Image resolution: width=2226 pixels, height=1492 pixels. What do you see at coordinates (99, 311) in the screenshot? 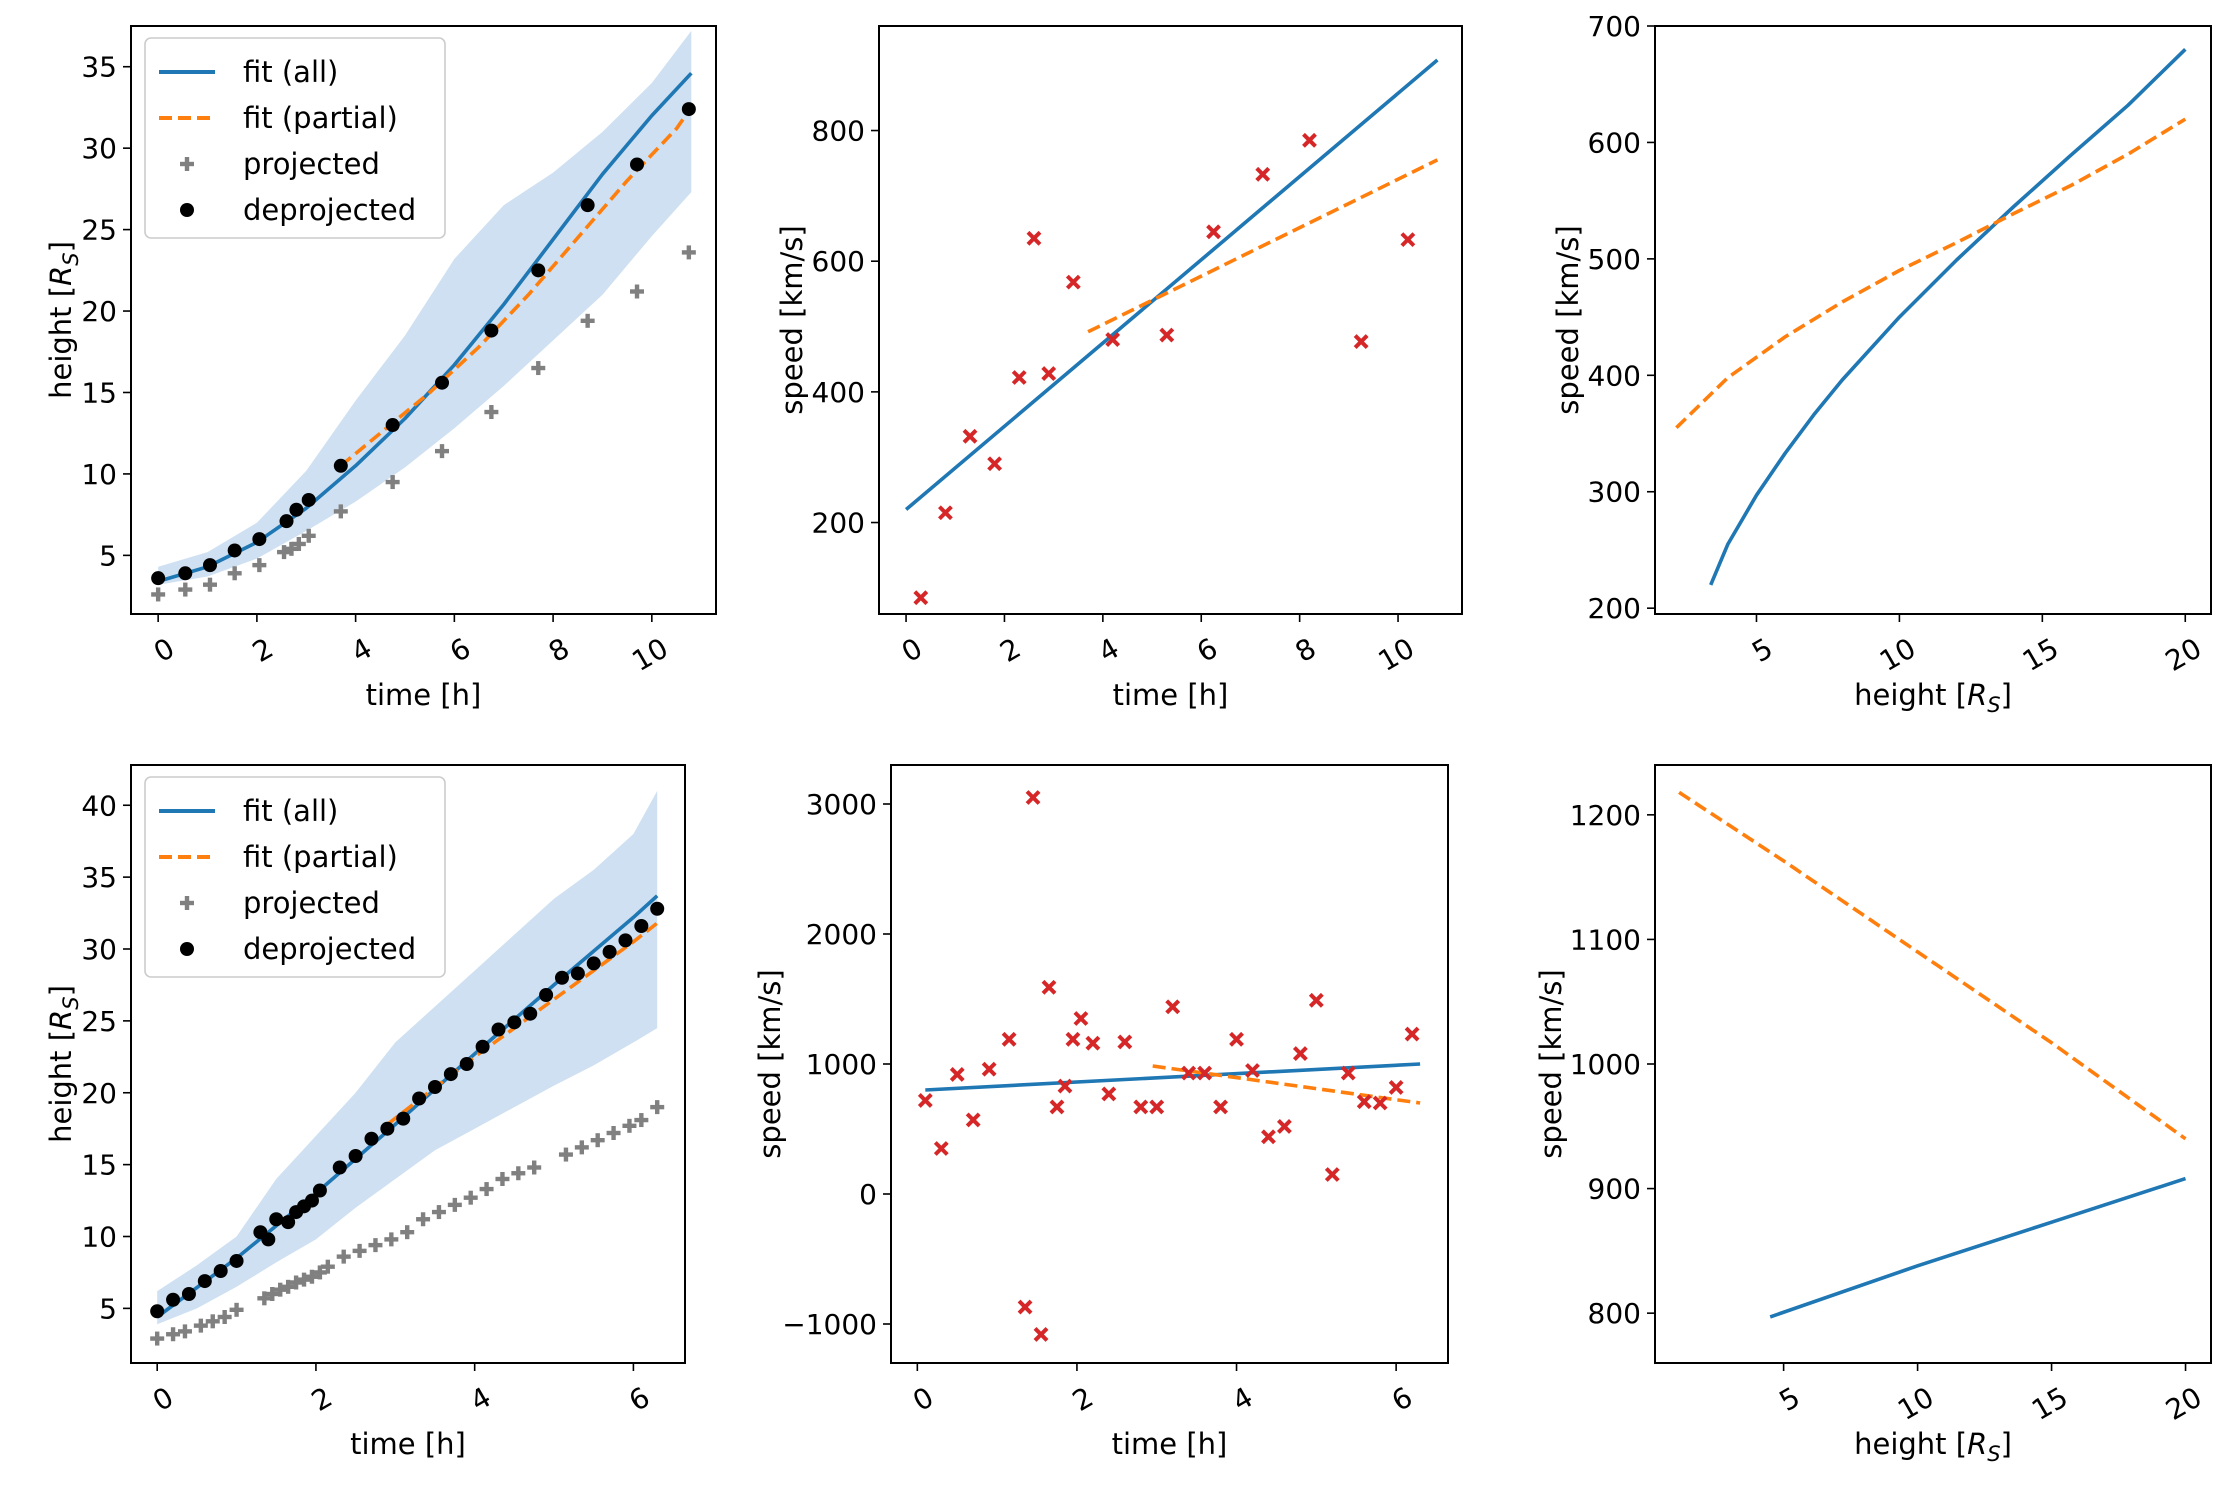
I see `y-tick-label: 20` at bounding box center [99, 311].